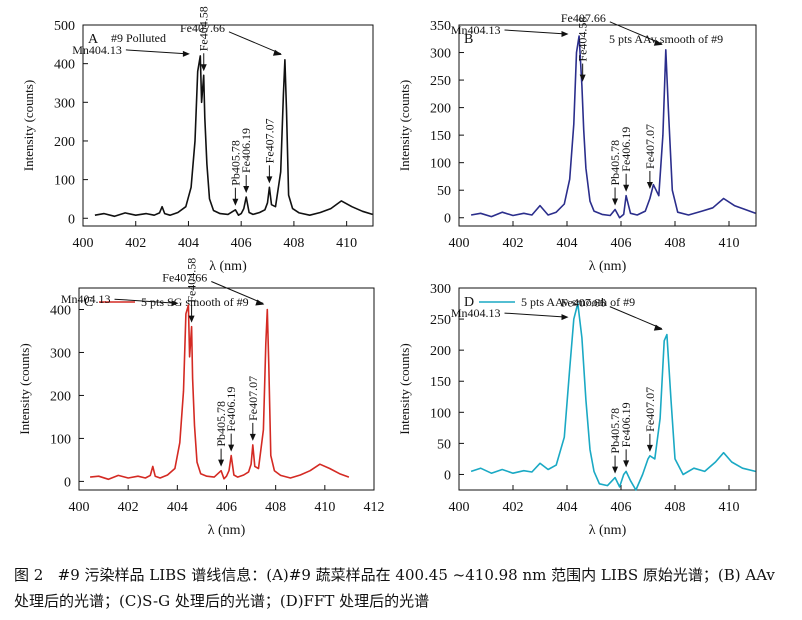  Describe the element at coordinates (666, 39) in the screenshot. I see `legend-entry: 5 pts AAv smooth of #9` at that location.